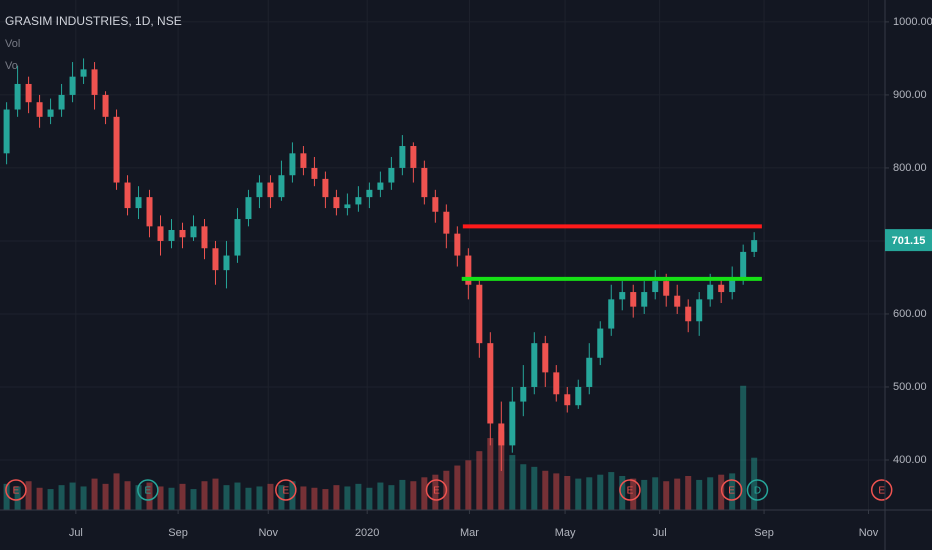 The width and height of the screenshot is (932, 550). What do you see at coordinates (912, 22) in the screenshot?
I see `y-tick-label: 1000.00` at bounding box center [912, 22].